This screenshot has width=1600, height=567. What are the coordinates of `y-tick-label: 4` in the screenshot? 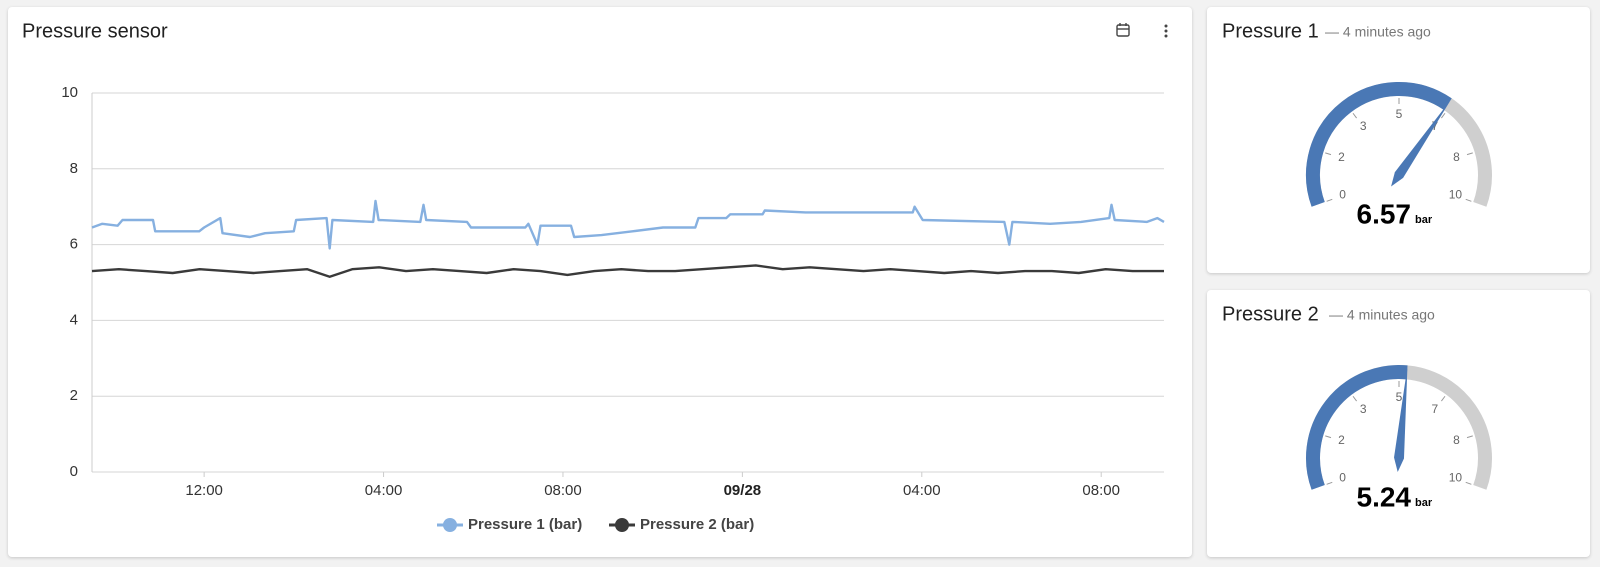 It's located at (74, 319).